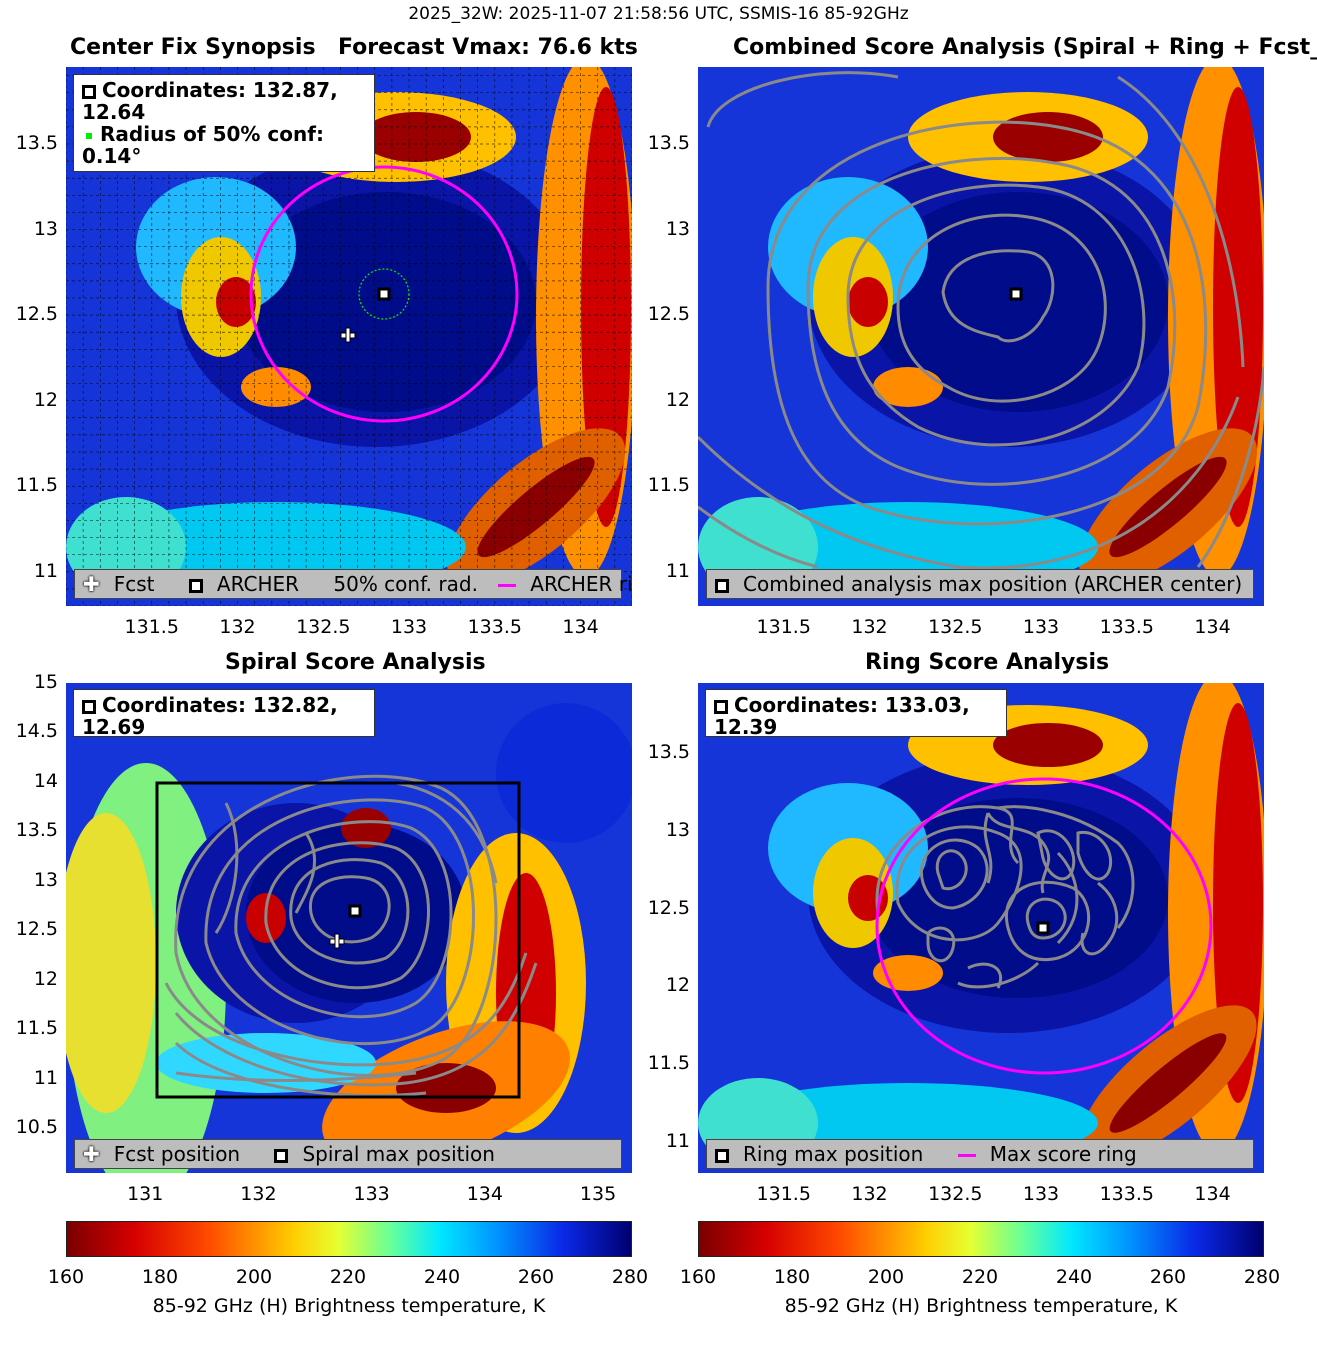  I want to click on coordinates-text: Coordinates: 132.82, 12.69, so click(210, 716).